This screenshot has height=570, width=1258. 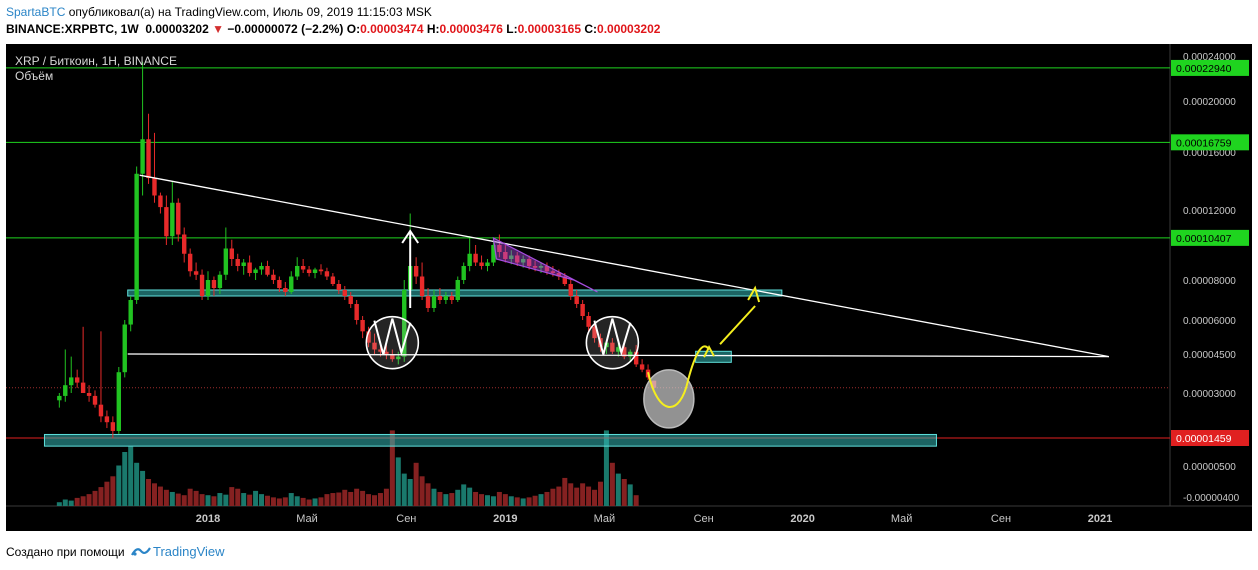 What do you see at coordinates (392, 29) in the screenshot?
I see `open-value: 0.00003474` at bounding box center [392, 29].